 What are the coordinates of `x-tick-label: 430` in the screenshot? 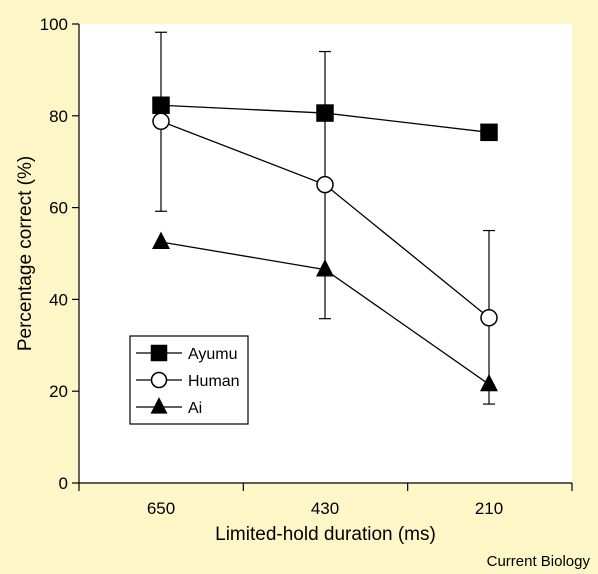 It's located at (325, 508).